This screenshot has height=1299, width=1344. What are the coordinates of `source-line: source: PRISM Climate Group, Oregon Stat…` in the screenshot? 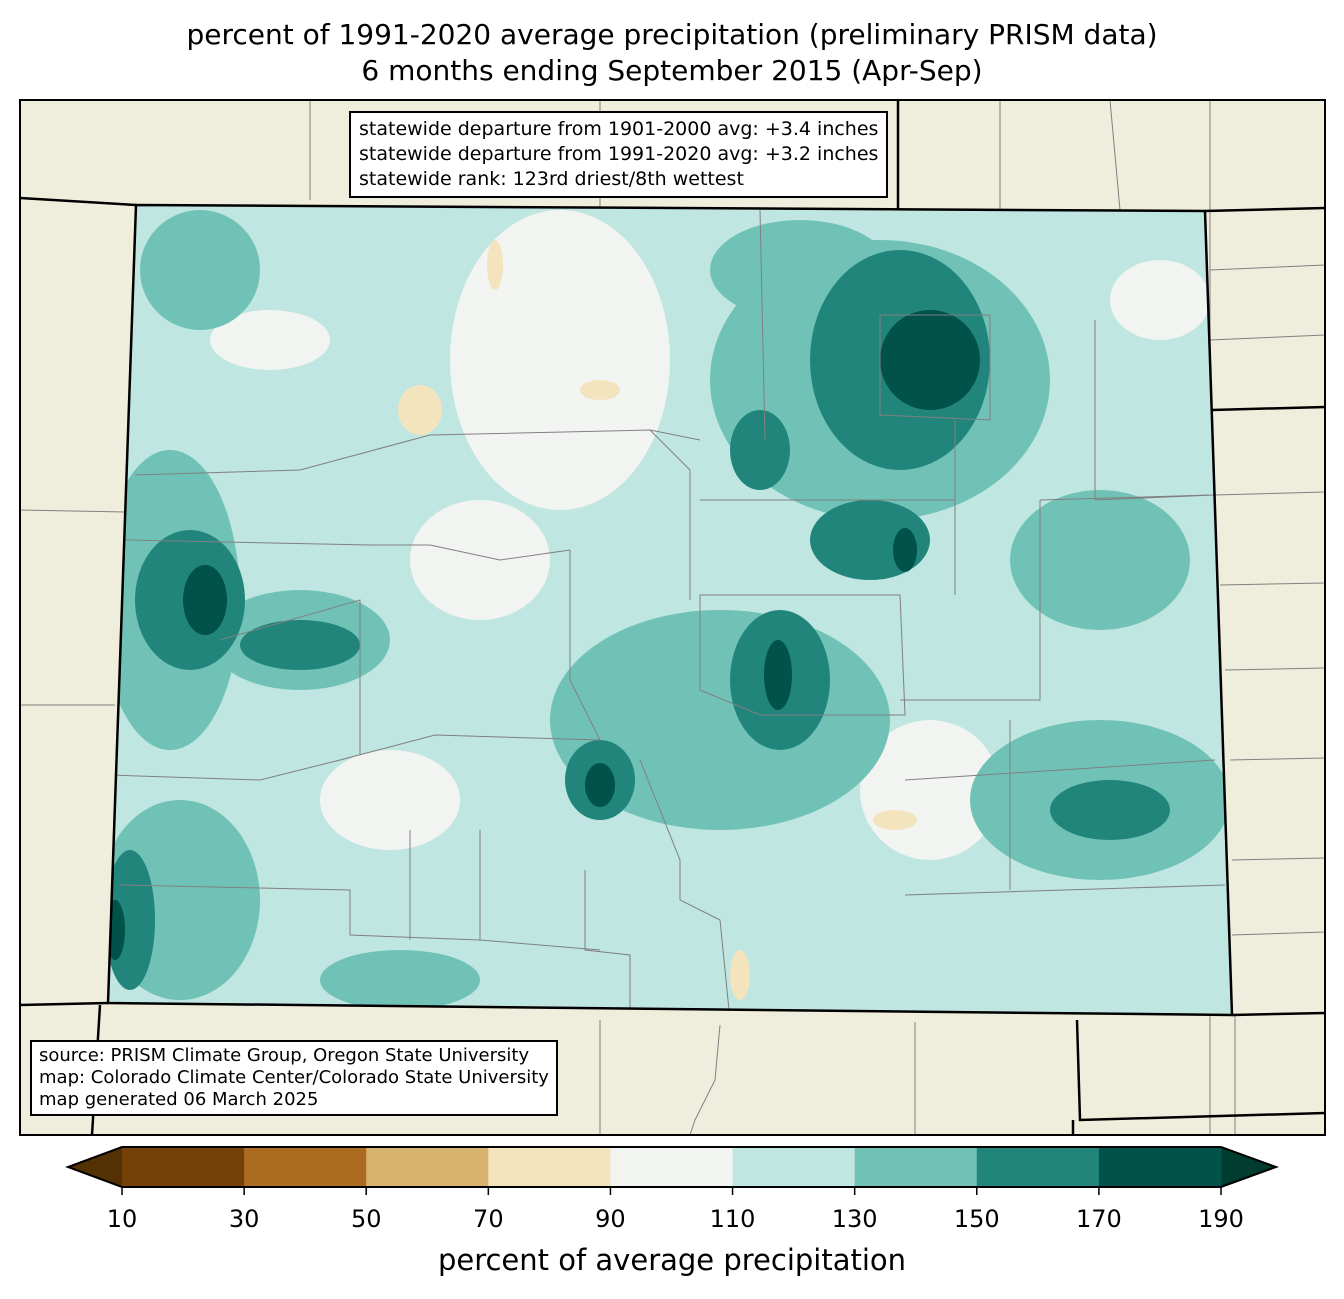 It's located at (284, 1055).